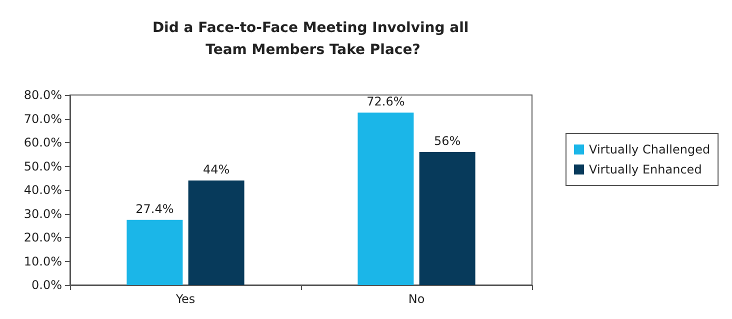 The image size is (732, 319). I want to click on chart-title: Did a Face-to-Face Meeting Involving all Team Members Take Place?, so click(313, 39).